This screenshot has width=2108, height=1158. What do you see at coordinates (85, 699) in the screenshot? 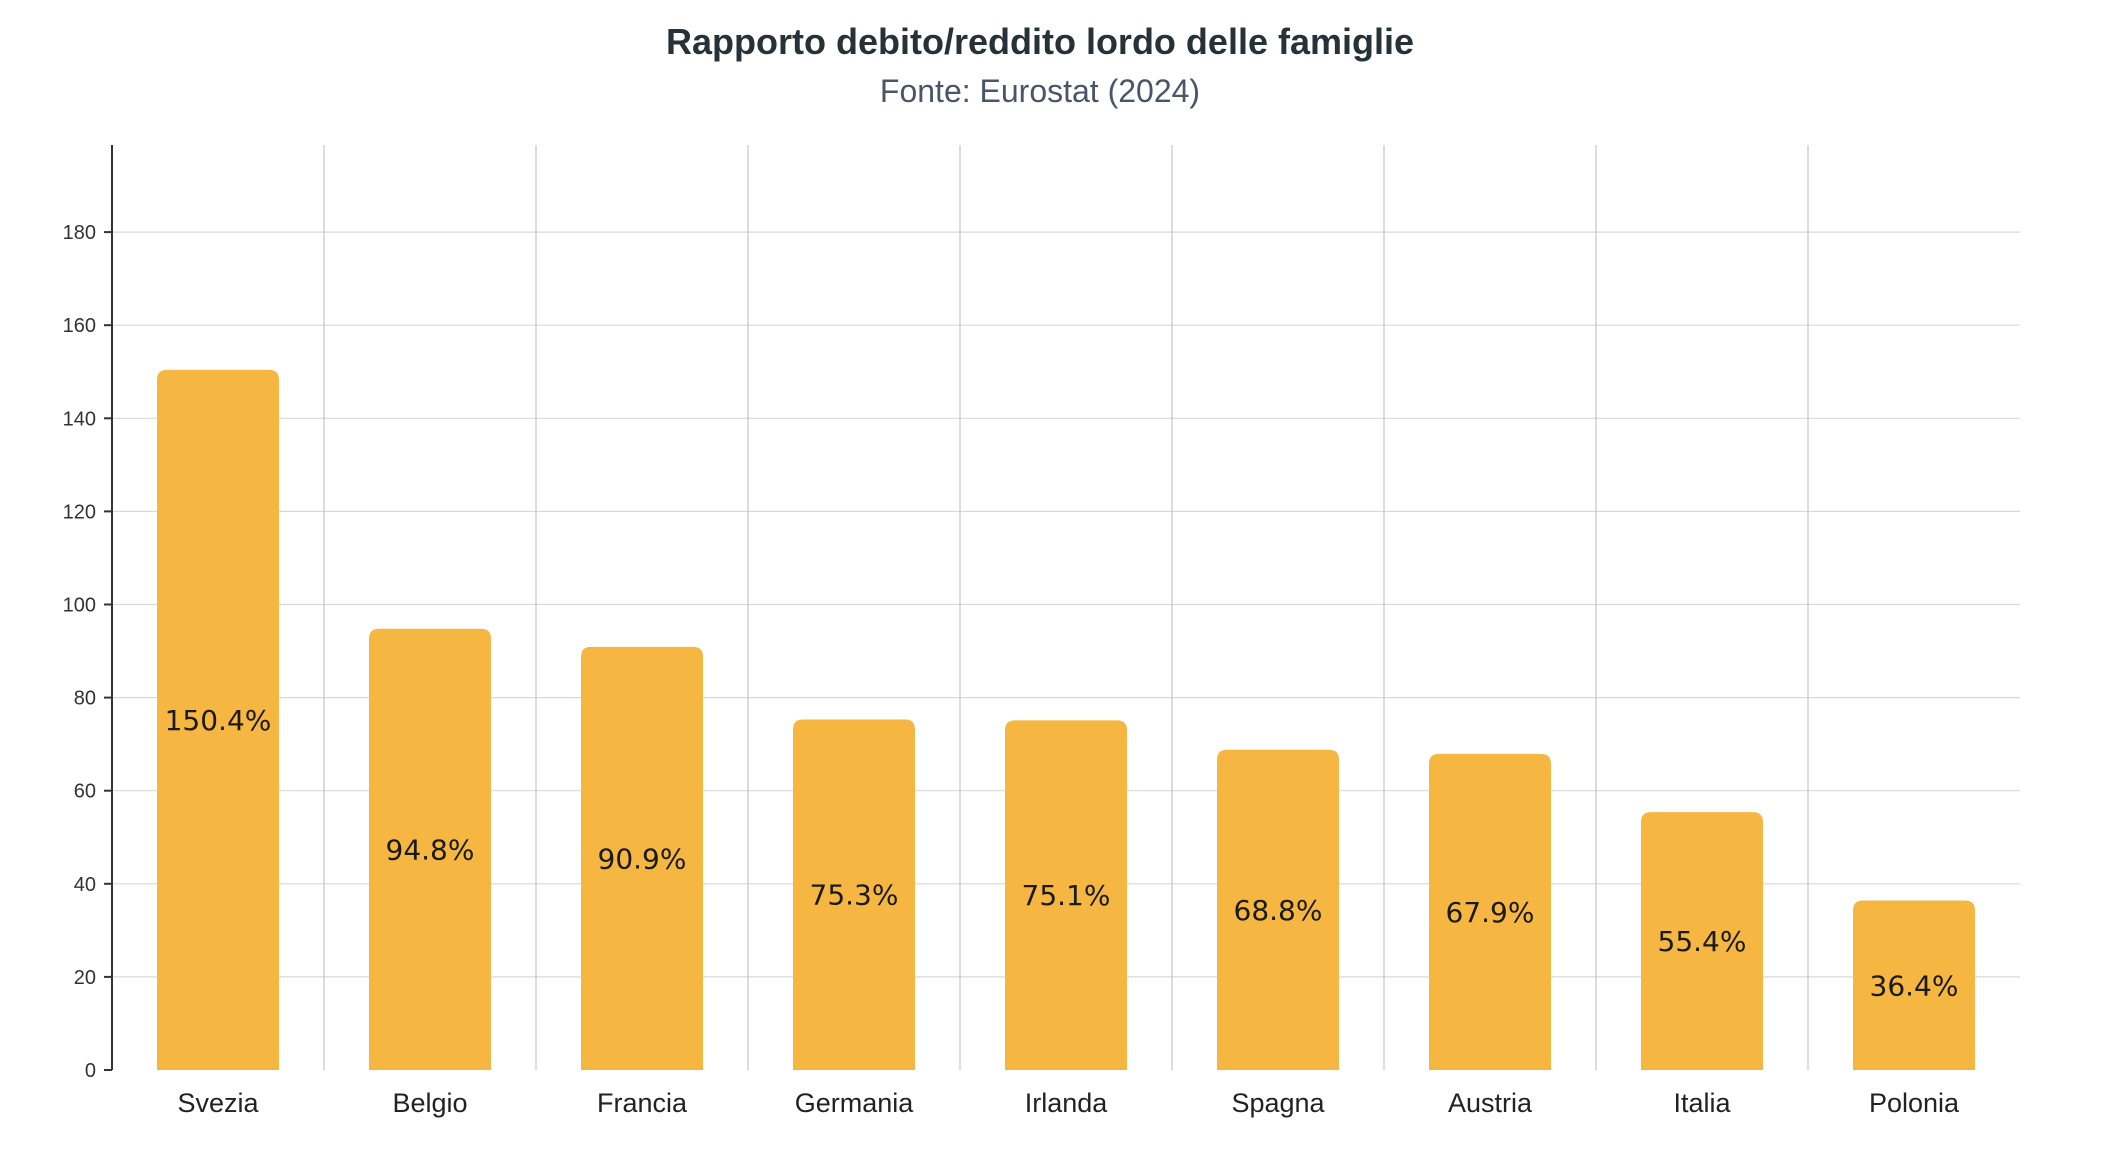
I see `y-tick-label: 80` at bounding box center [85, 699].